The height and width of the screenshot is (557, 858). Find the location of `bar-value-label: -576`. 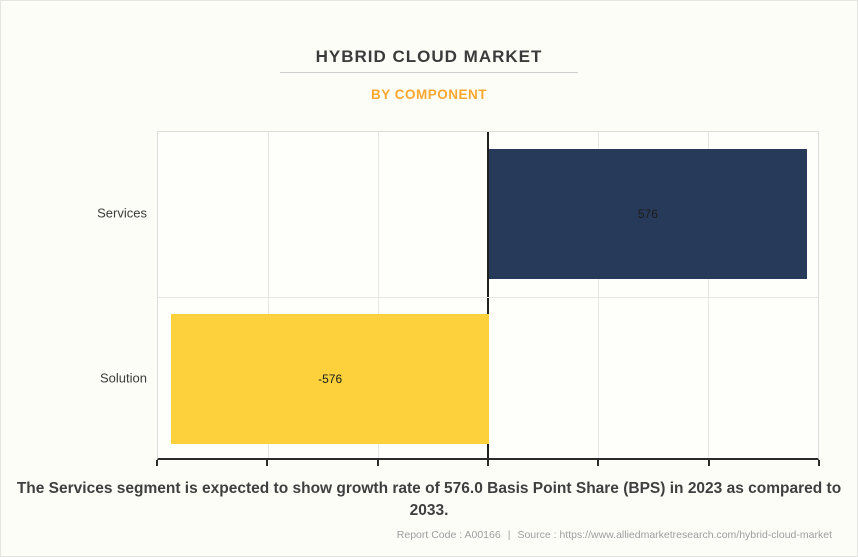

bar-value-label: -576 is located at coordinates (330, 378).